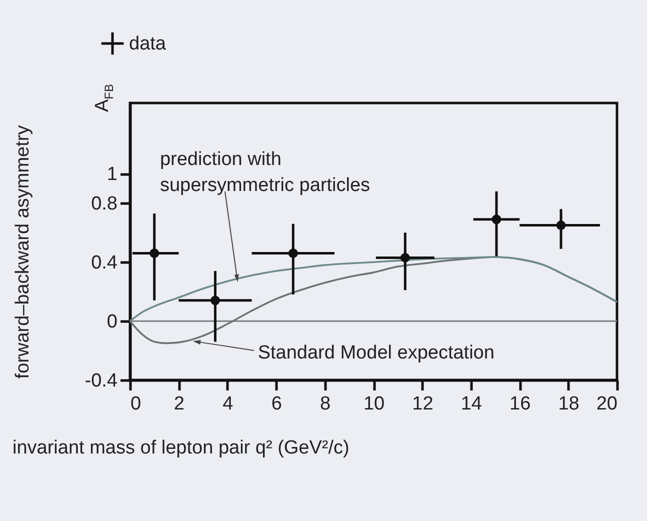  I want to click on y-tick-label: 0.4, so click(104, 263).